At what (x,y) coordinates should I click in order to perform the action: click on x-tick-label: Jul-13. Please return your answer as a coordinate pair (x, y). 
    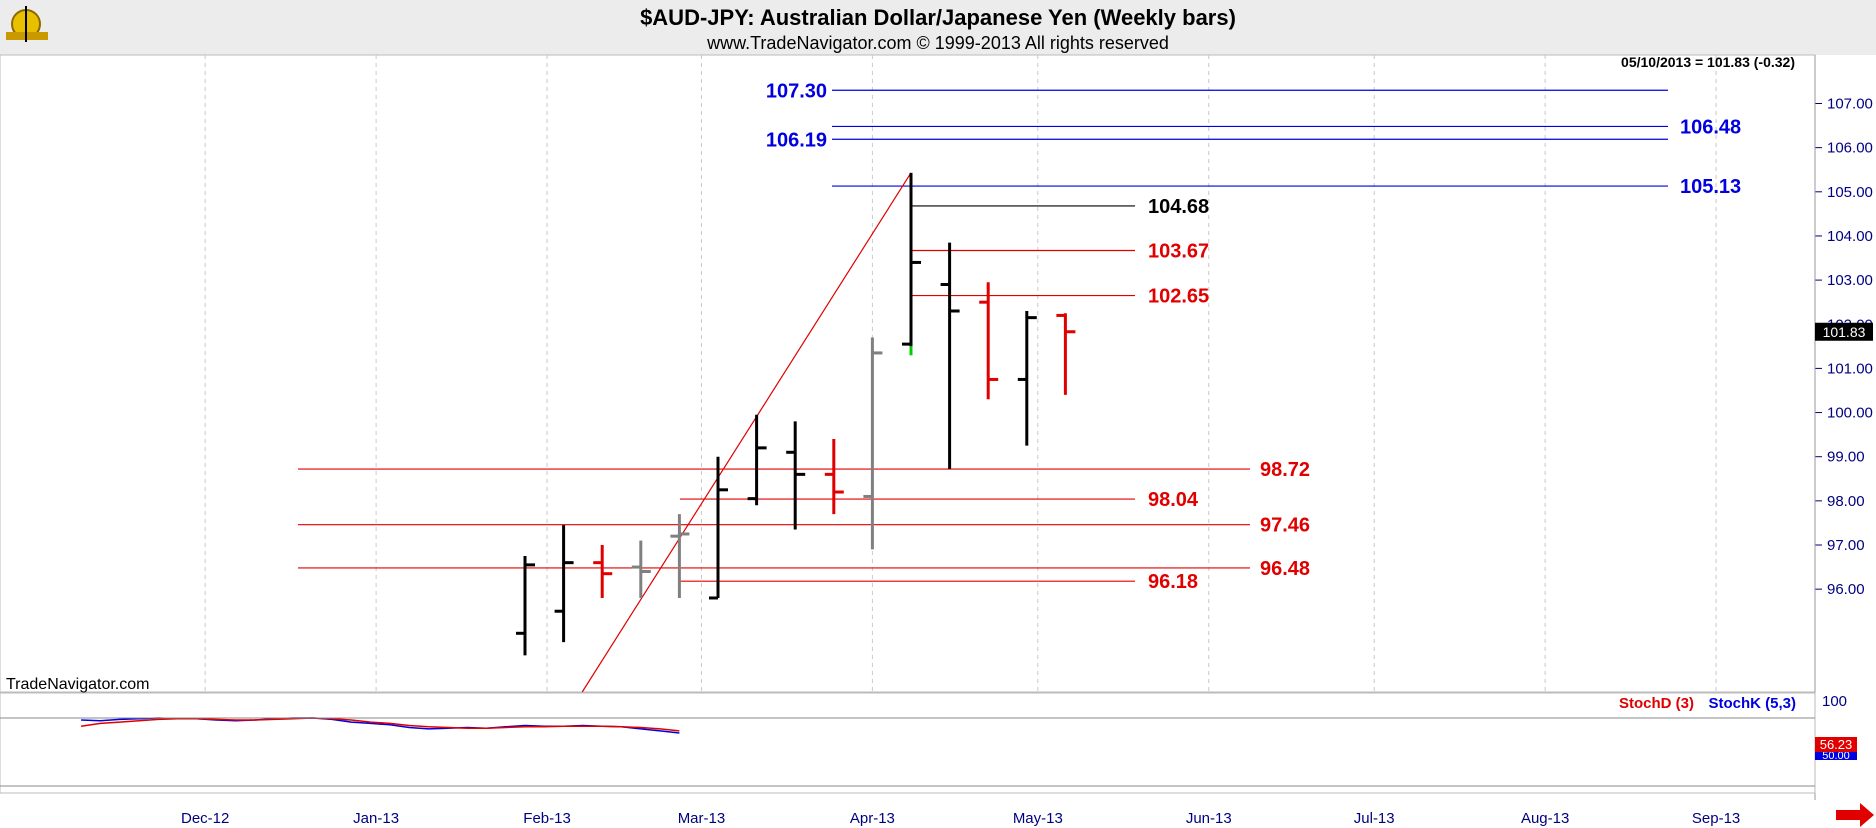
    Looking at the image, I should click on (1374, 818).